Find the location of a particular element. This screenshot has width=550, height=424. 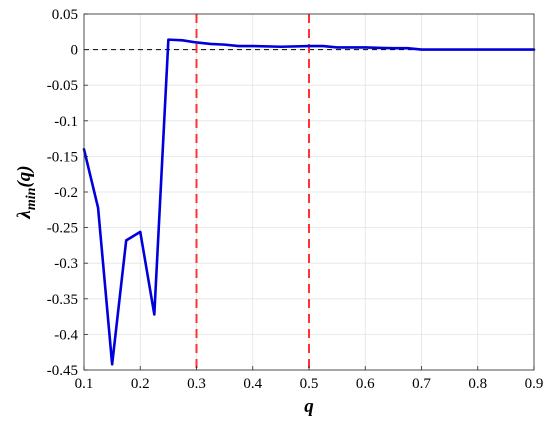

x-tick-label: 0.6 is located at coordinates (365, 384).